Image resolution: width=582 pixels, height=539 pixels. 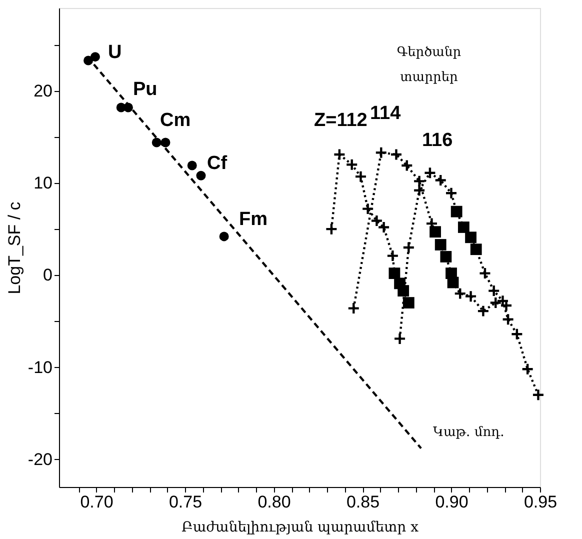 I want to click on y-tick-label: 0, so click(x=47, y=275).